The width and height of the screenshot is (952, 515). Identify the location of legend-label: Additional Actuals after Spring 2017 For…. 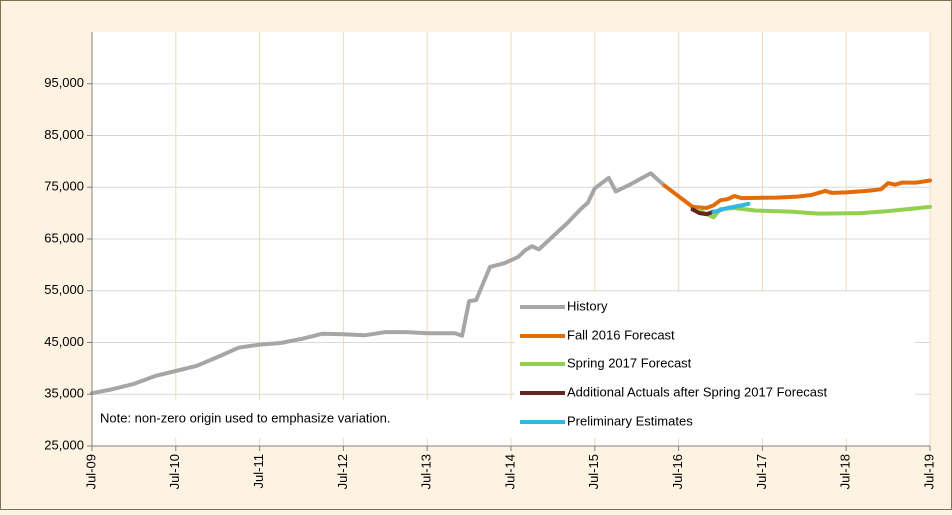
(697, 391).